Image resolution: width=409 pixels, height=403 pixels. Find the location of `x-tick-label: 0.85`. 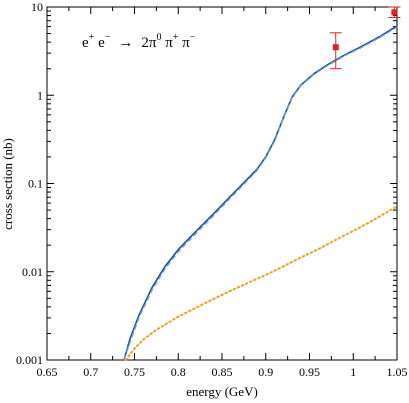

x-tick-label: 0.85 is located at coordinates (222, 372).